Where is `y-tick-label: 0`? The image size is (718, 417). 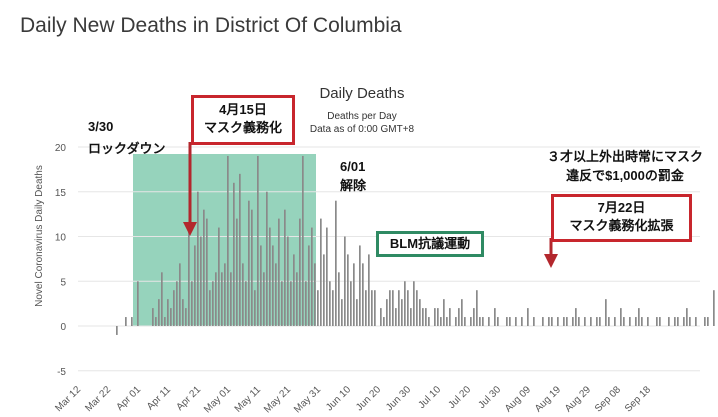 y-tick-label: 0 is located at coordinates (63, 327).